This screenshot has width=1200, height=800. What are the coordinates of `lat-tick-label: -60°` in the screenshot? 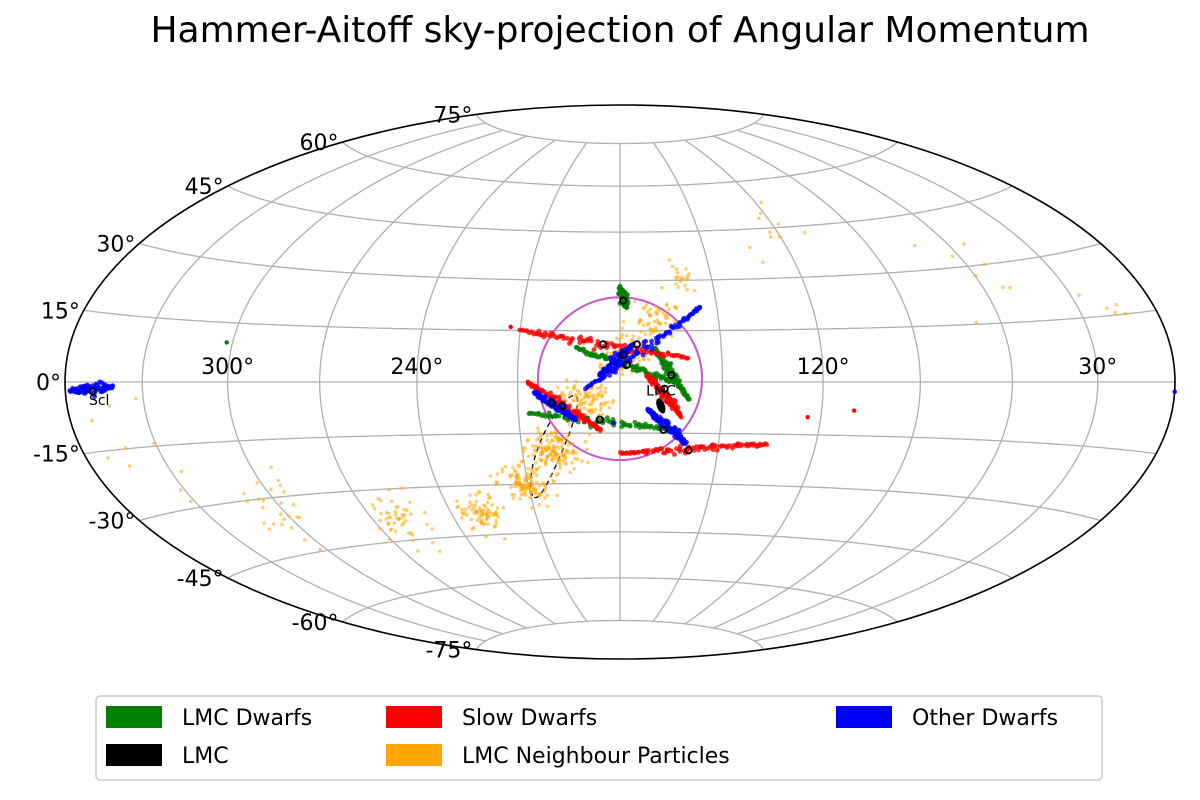 It's located at (315, 623).